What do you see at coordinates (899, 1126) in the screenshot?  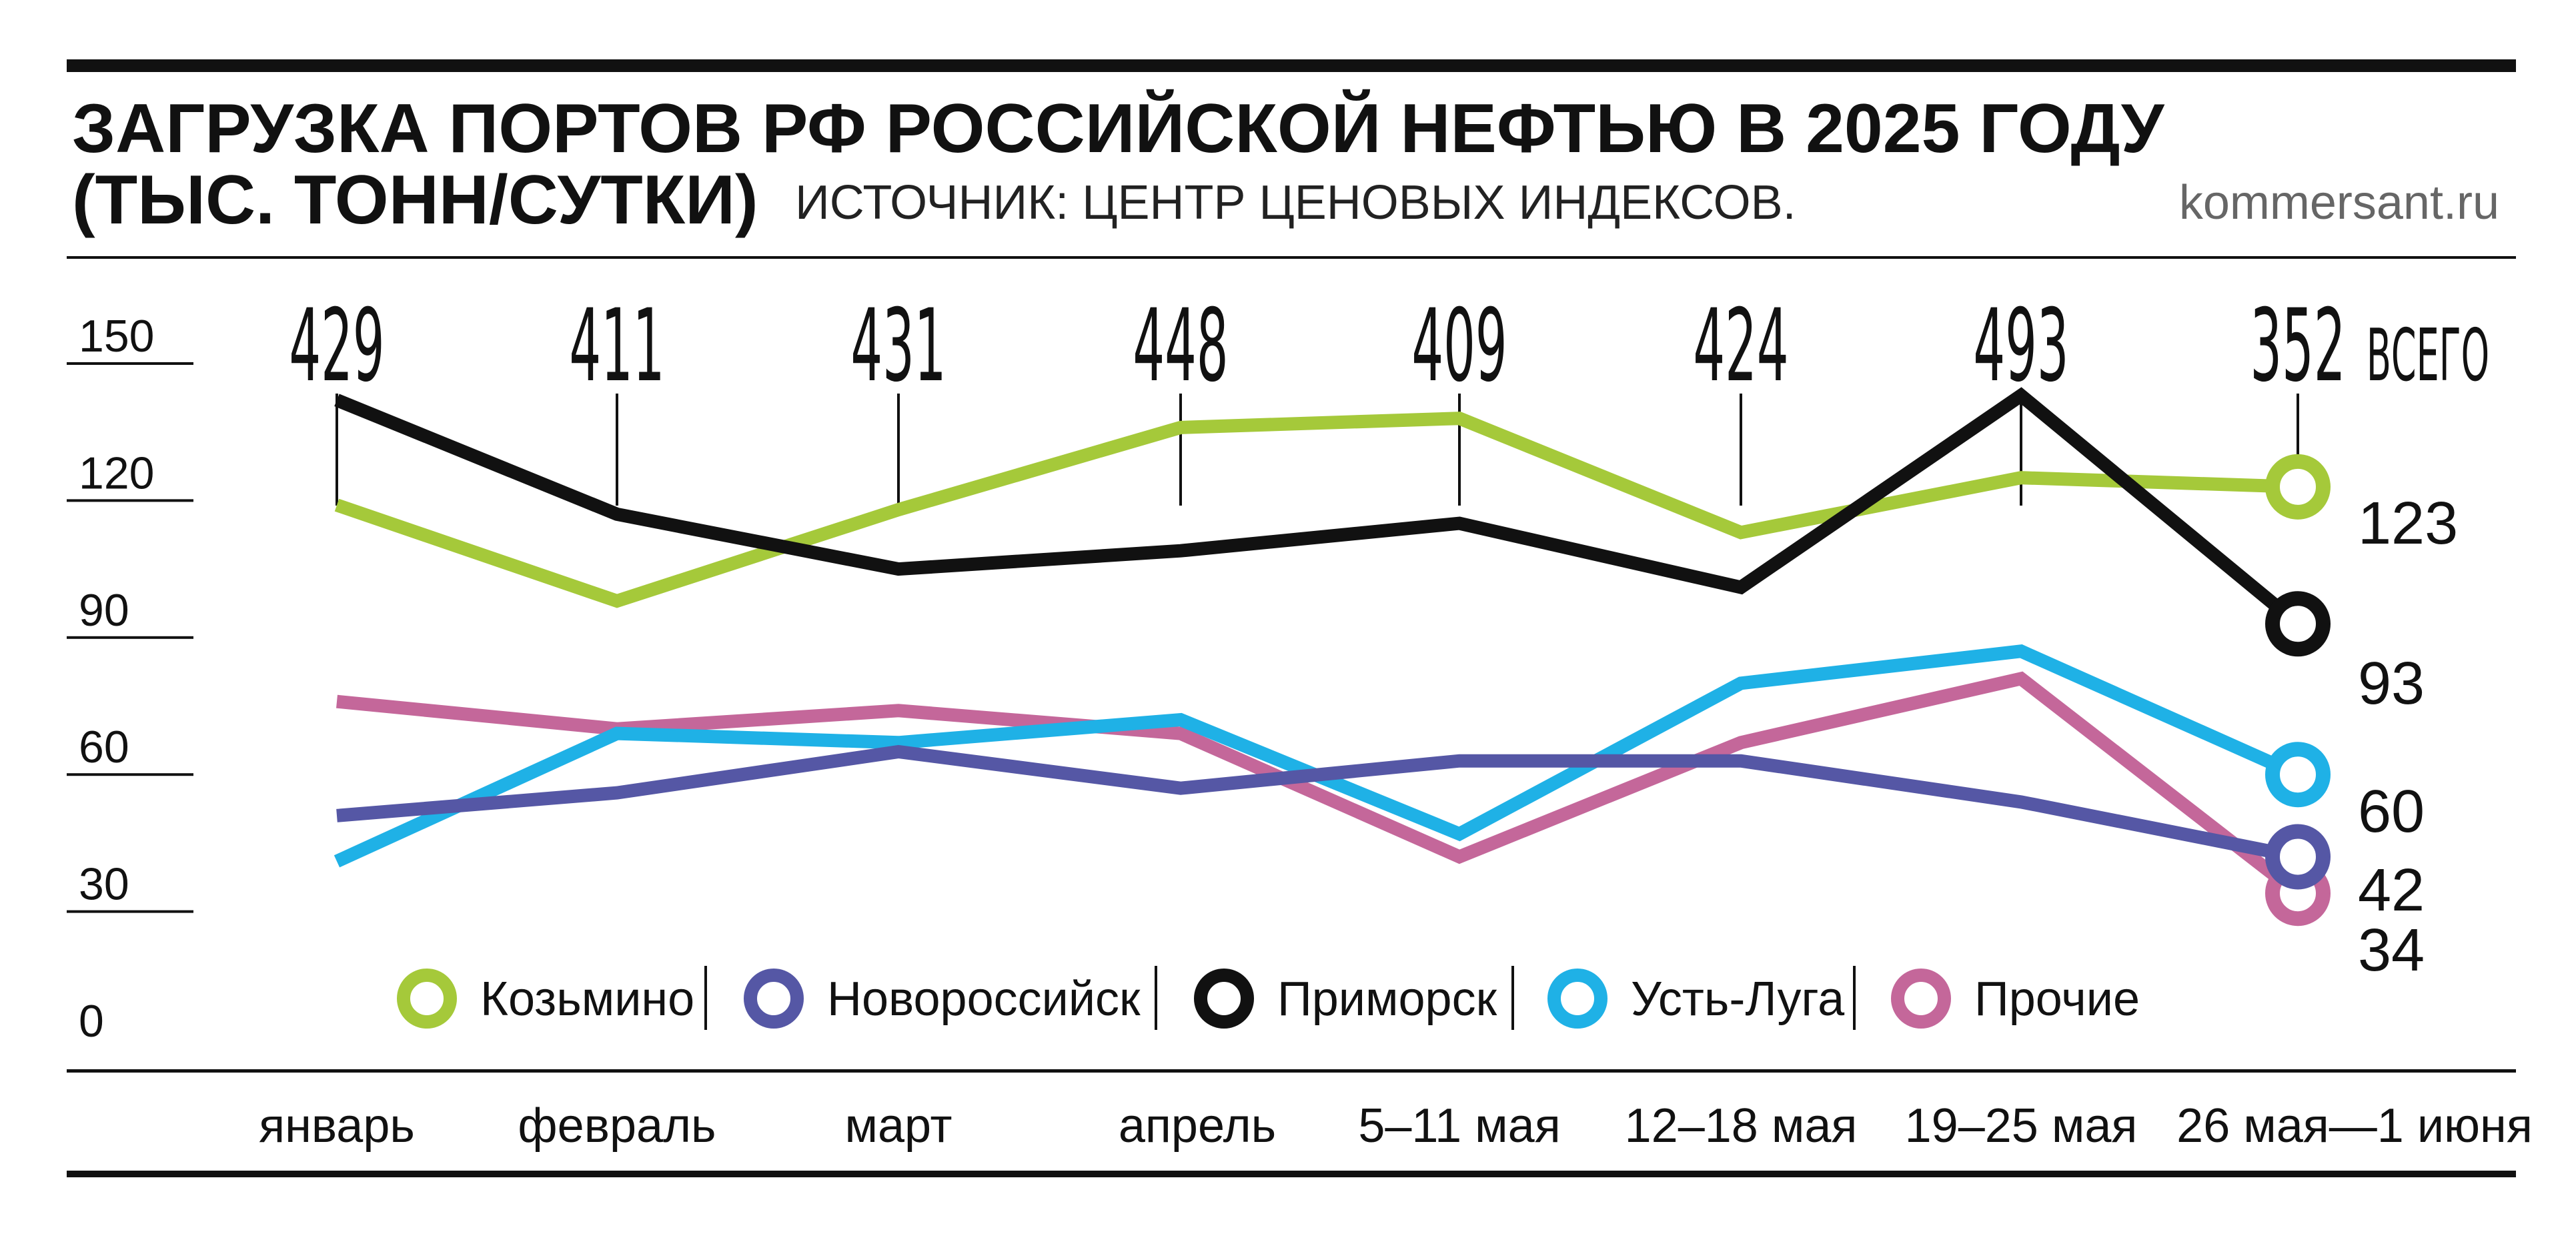 I see `x-tick-label: март` at bounding box center [899, 1126].